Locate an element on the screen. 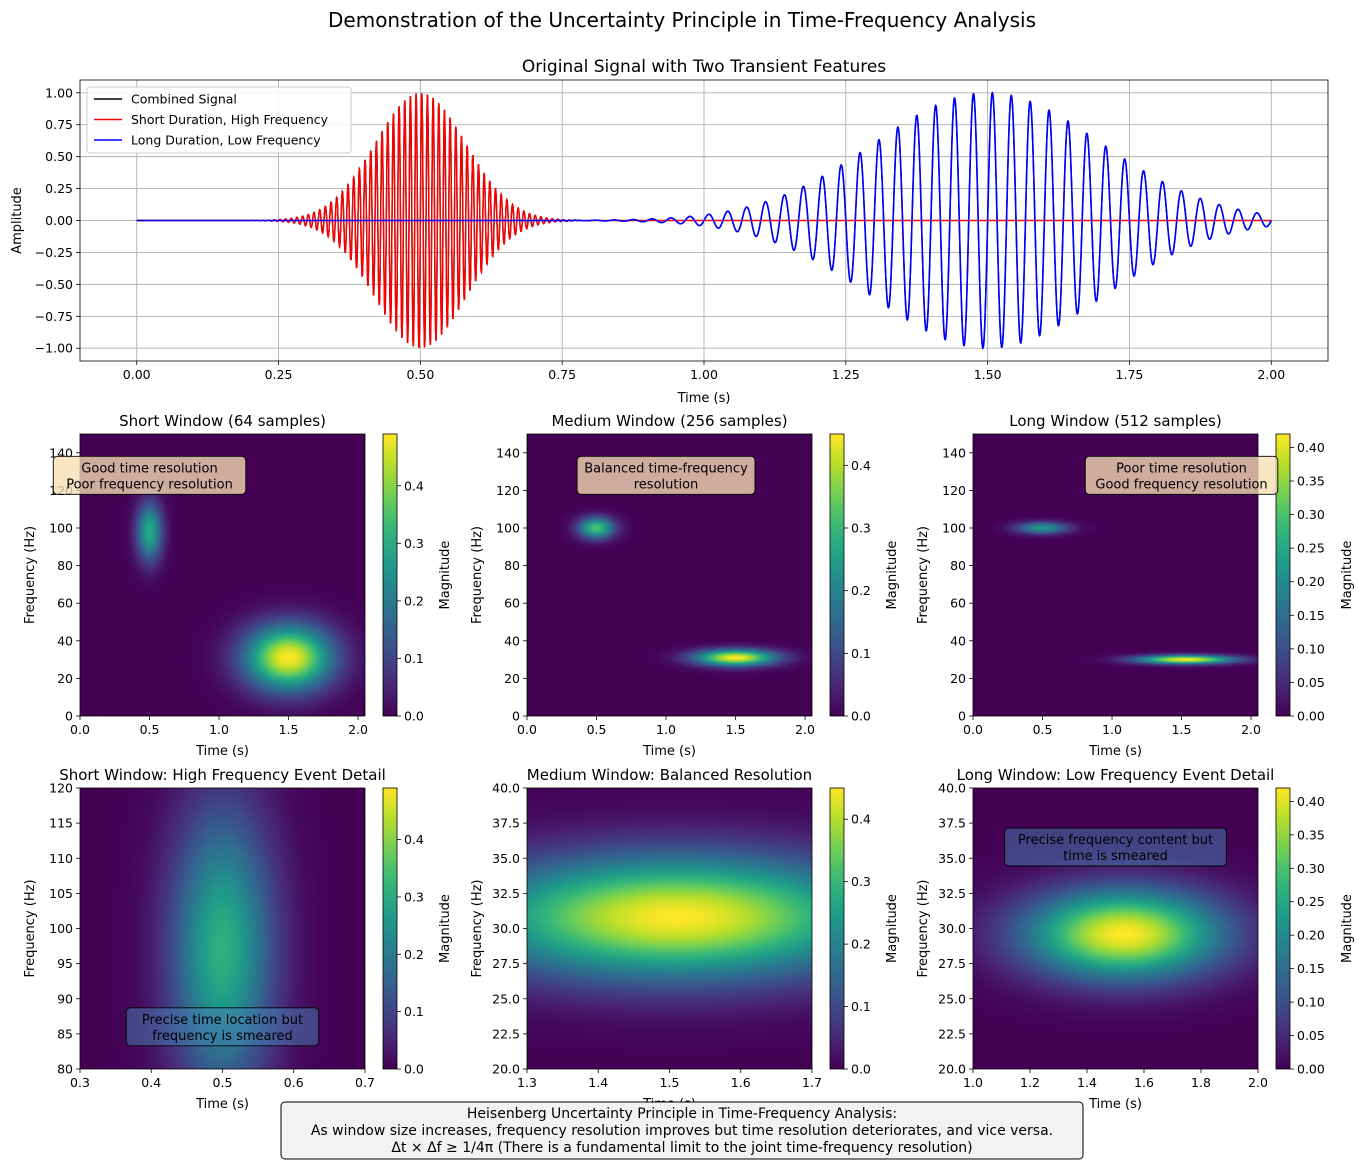 The height and width of the screenshot is (1165, 1358). xtick-label: 1.2 is located at coordinates (1030, 1082).